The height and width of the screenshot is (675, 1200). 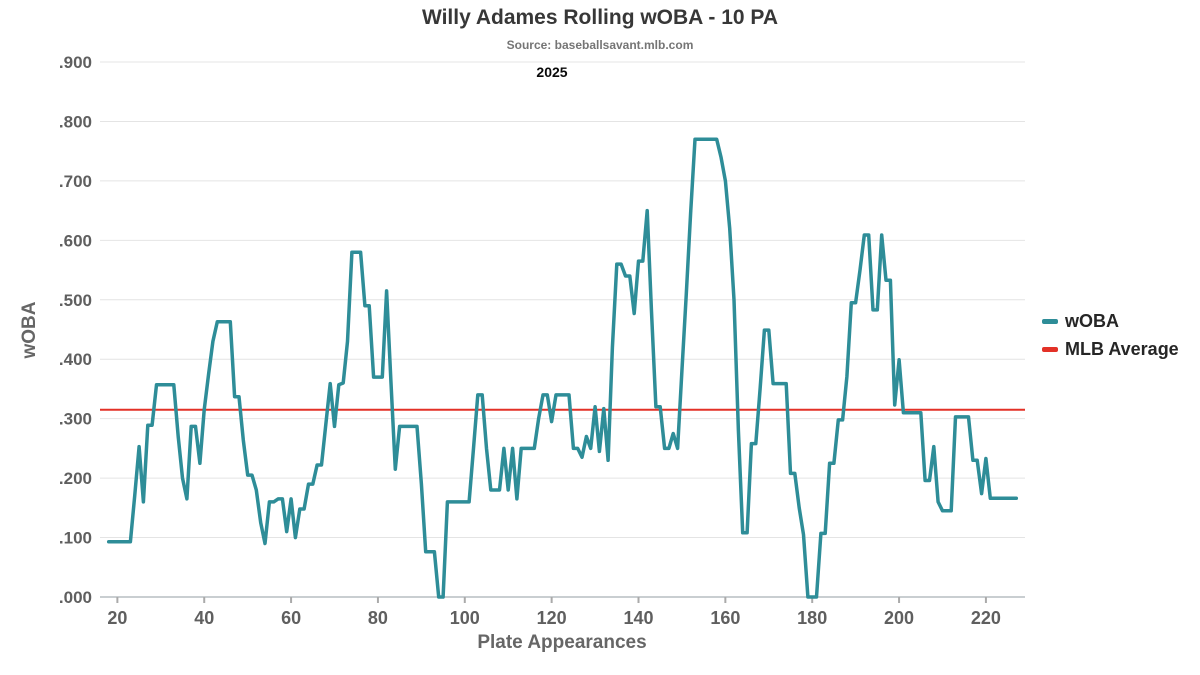 I want to click on chart-title: Willy Adames Rolling wOBA - 10 PA, so click(x=600, y=17).